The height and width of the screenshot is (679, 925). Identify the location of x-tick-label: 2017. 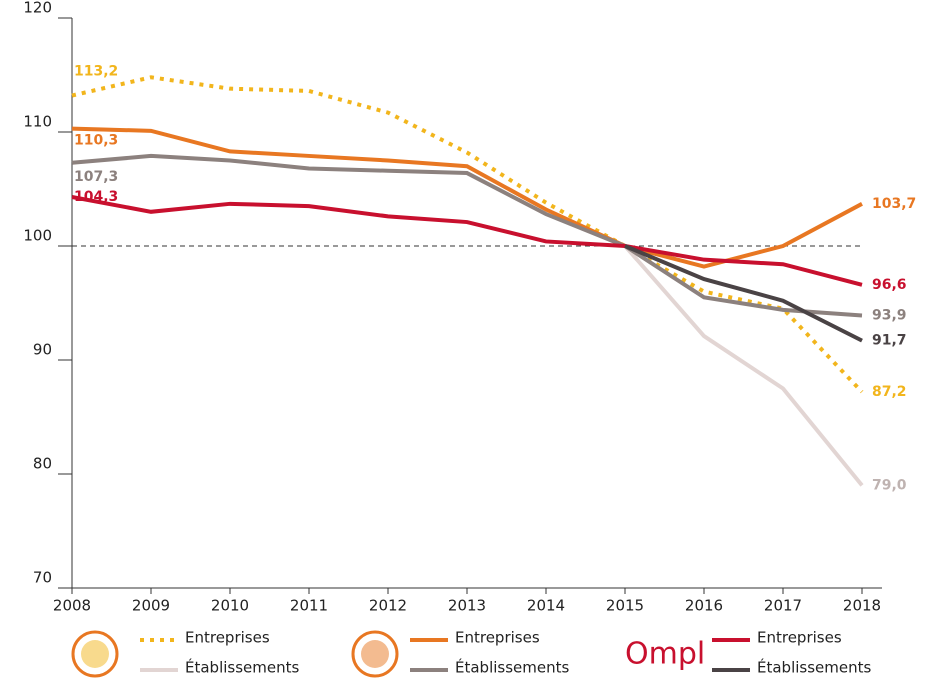
(783, 606).